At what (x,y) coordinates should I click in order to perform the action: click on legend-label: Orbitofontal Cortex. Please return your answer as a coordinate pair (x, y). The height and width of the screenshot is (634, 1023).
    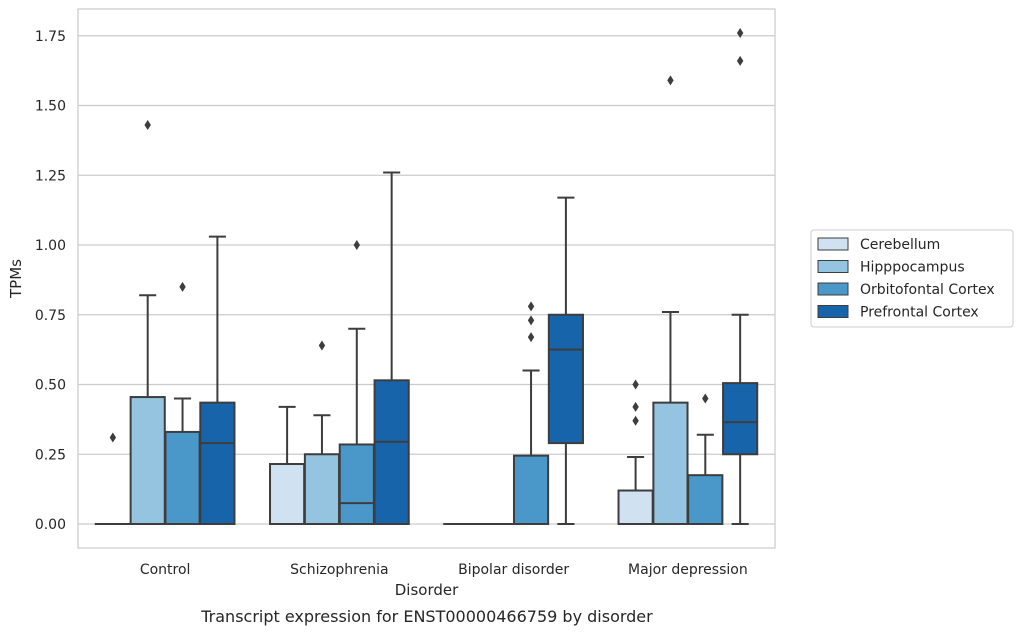
    Looking at the image, I should click on (927, 290).